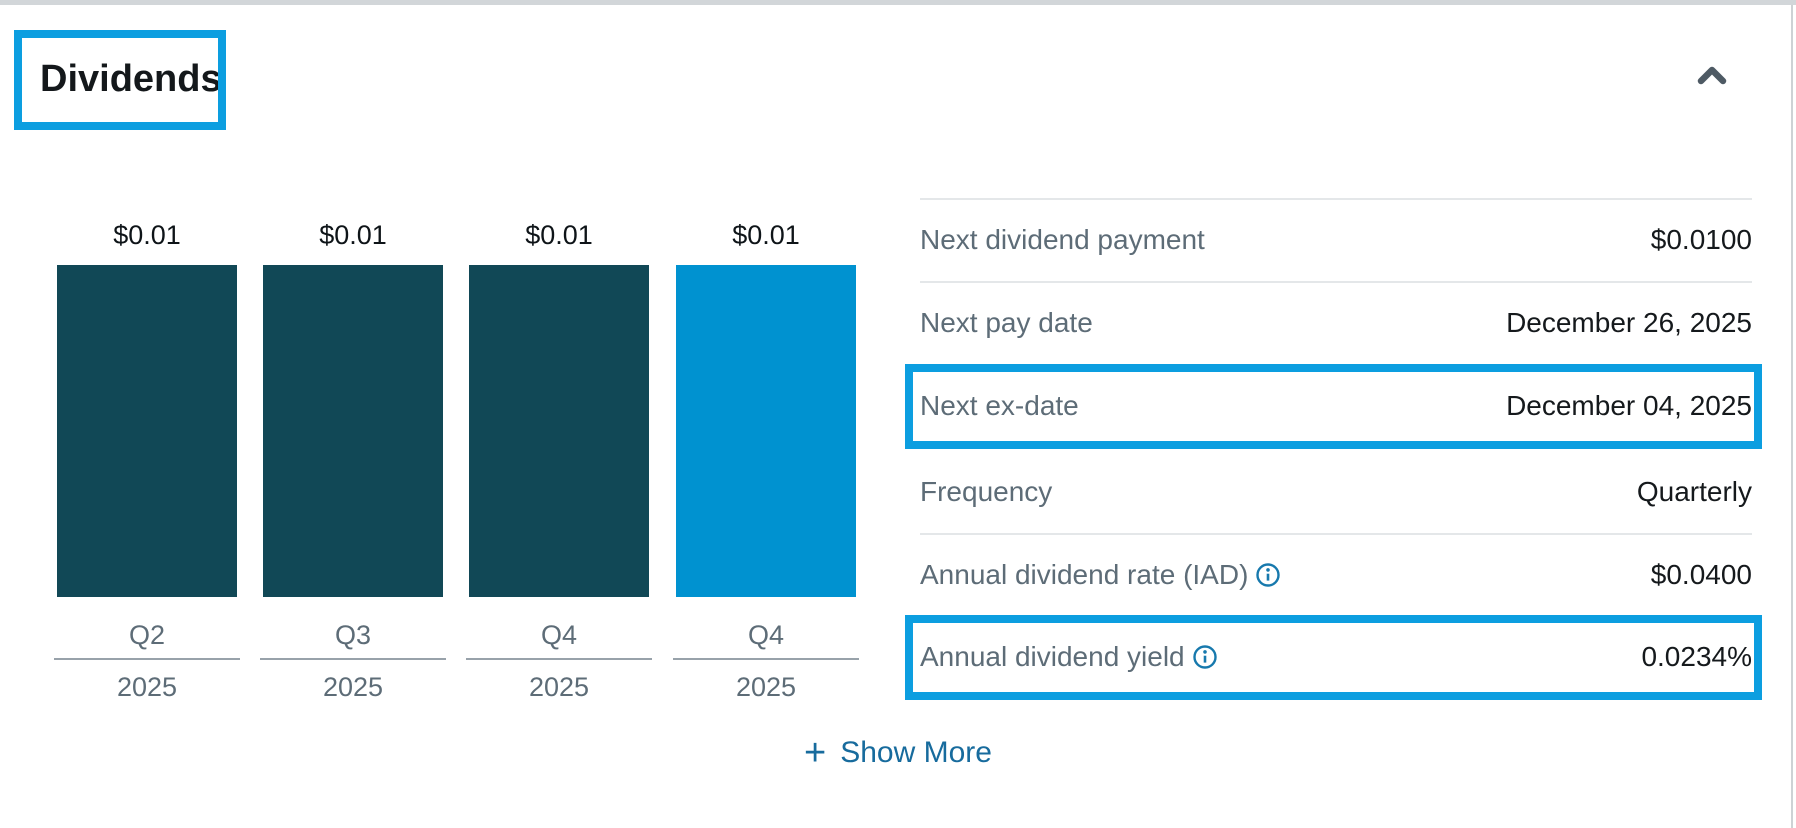  I want to click on detail-value: 0.0234%, so click(1696, 656).